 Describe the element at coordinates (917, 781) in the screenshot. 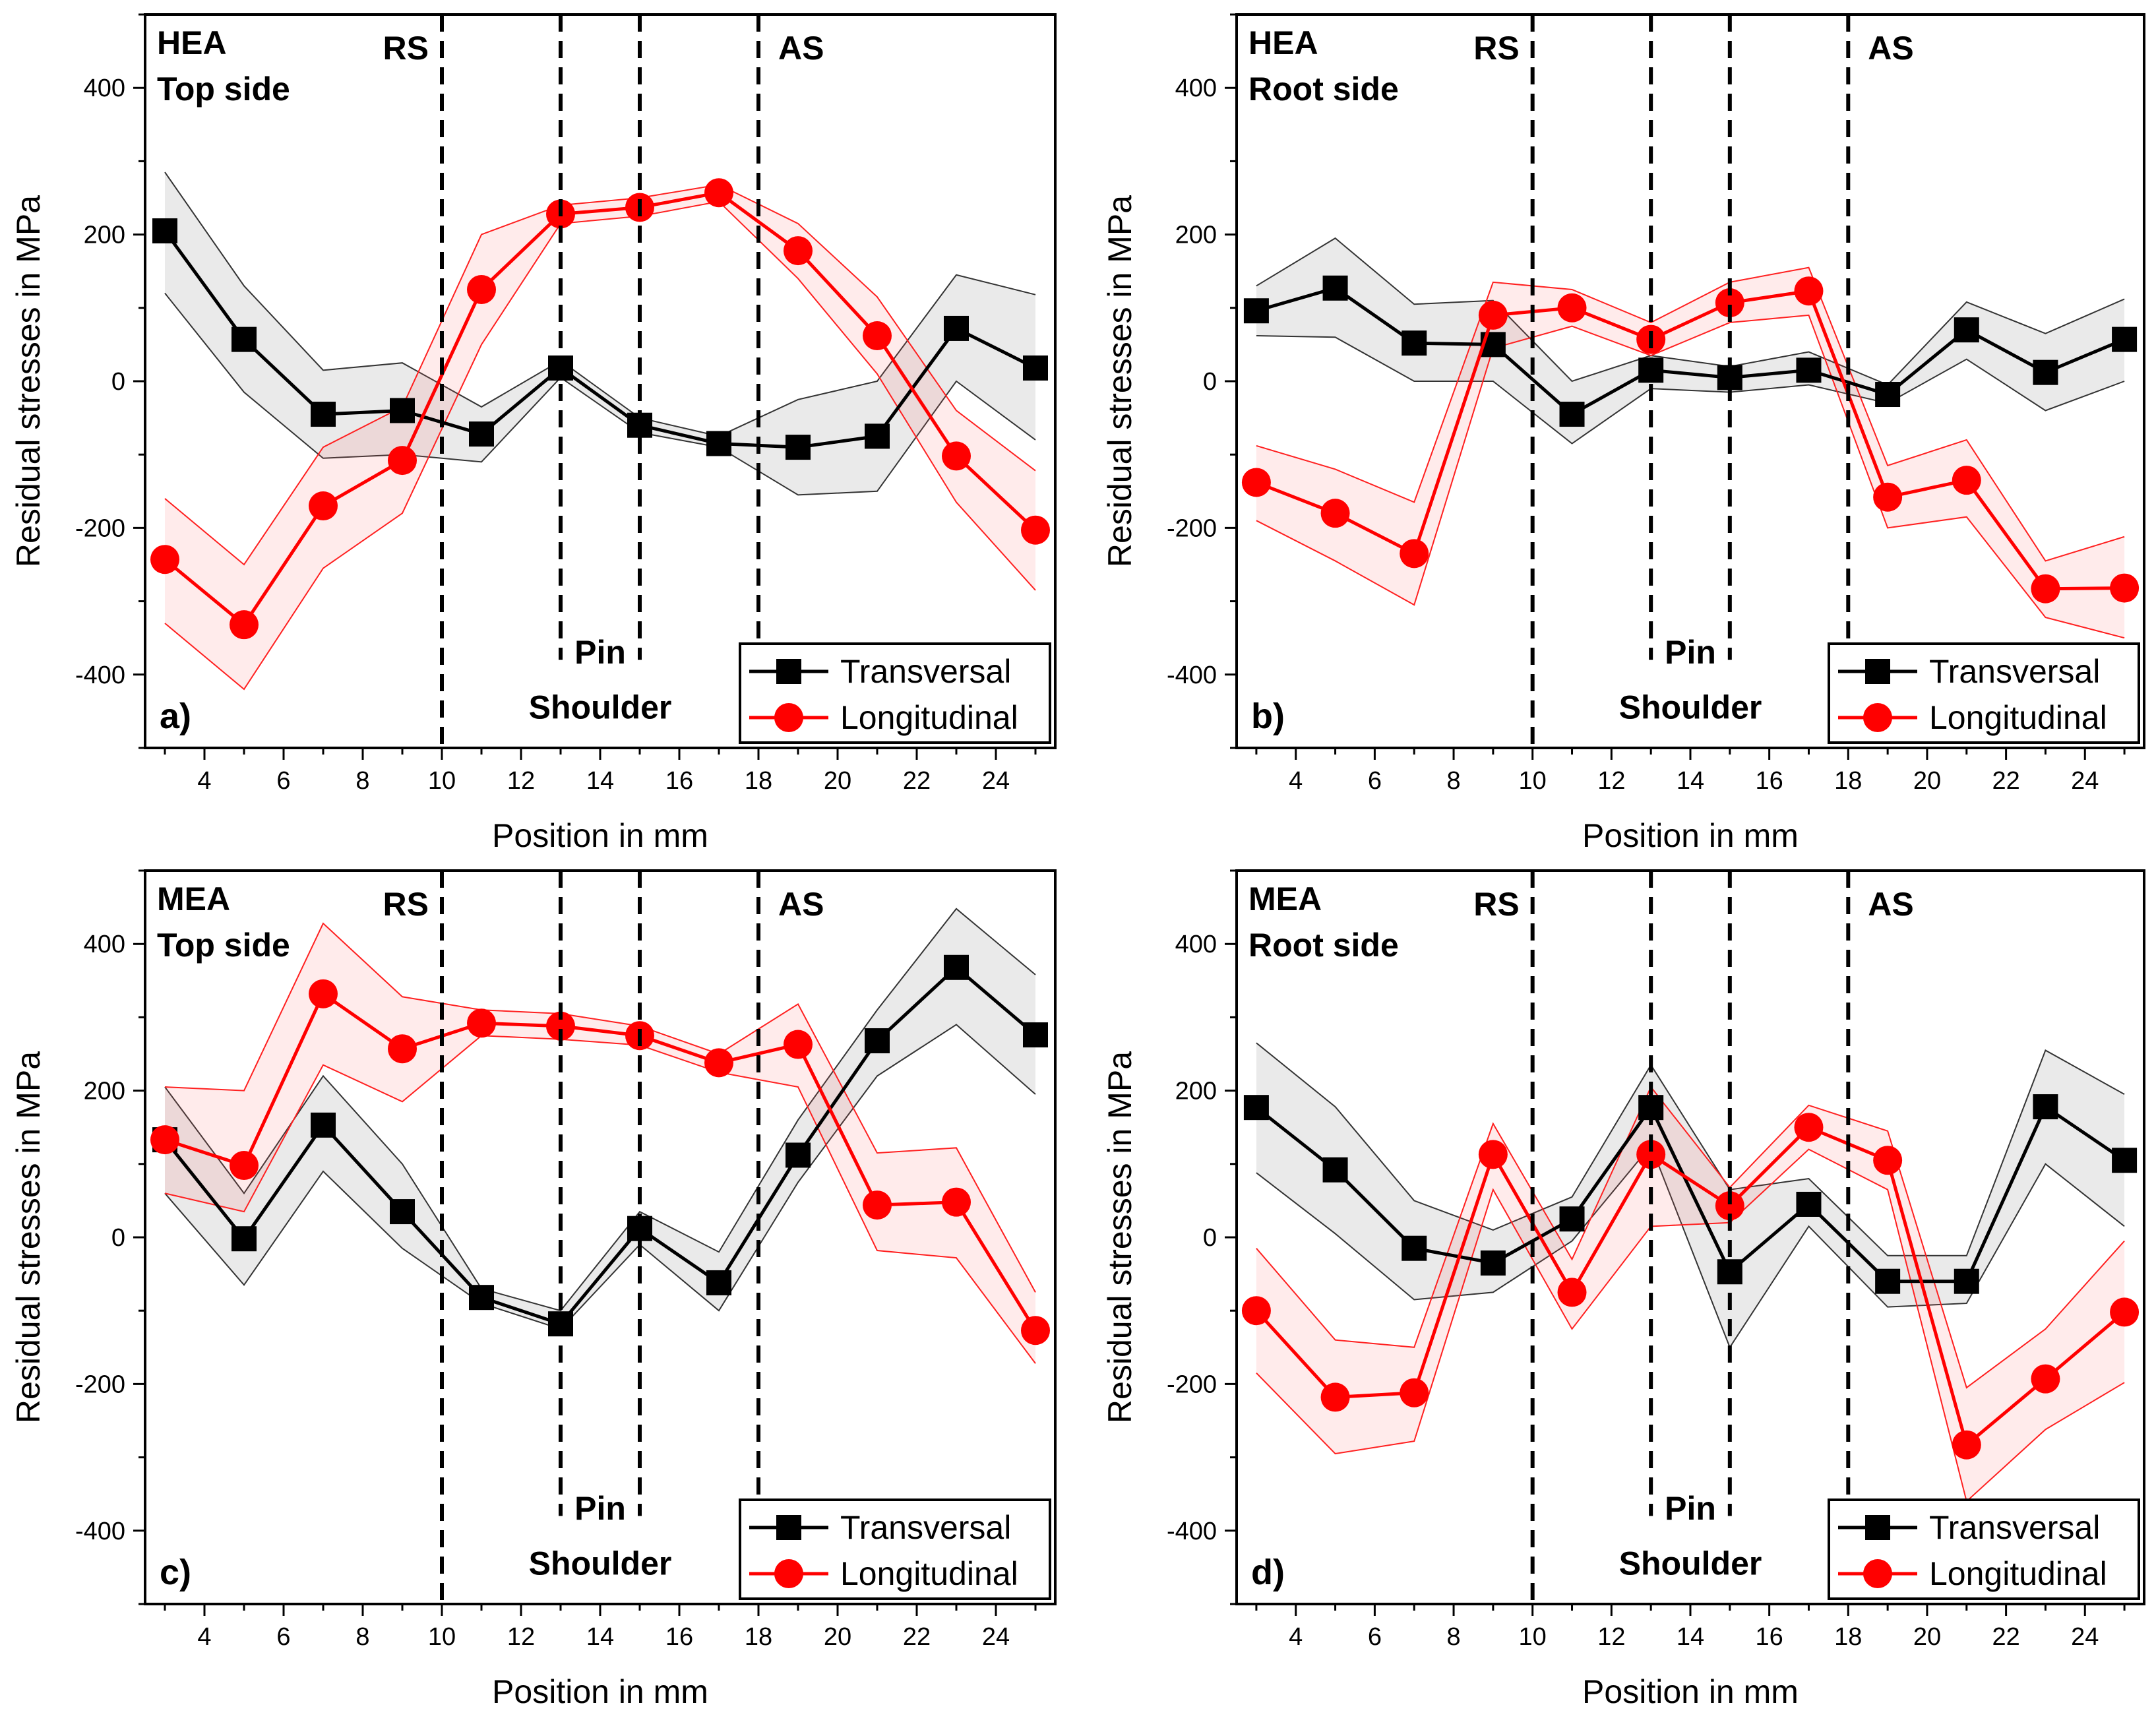

I see `x-tick-label: 22` at that location.